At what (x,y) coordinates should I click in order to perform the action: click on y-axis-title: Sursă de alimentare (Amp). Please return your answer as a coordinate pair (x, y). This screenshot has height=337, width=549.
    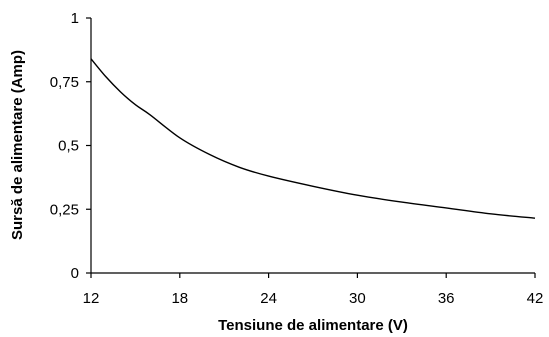
    Looking at the image, I should click on (17, 145).